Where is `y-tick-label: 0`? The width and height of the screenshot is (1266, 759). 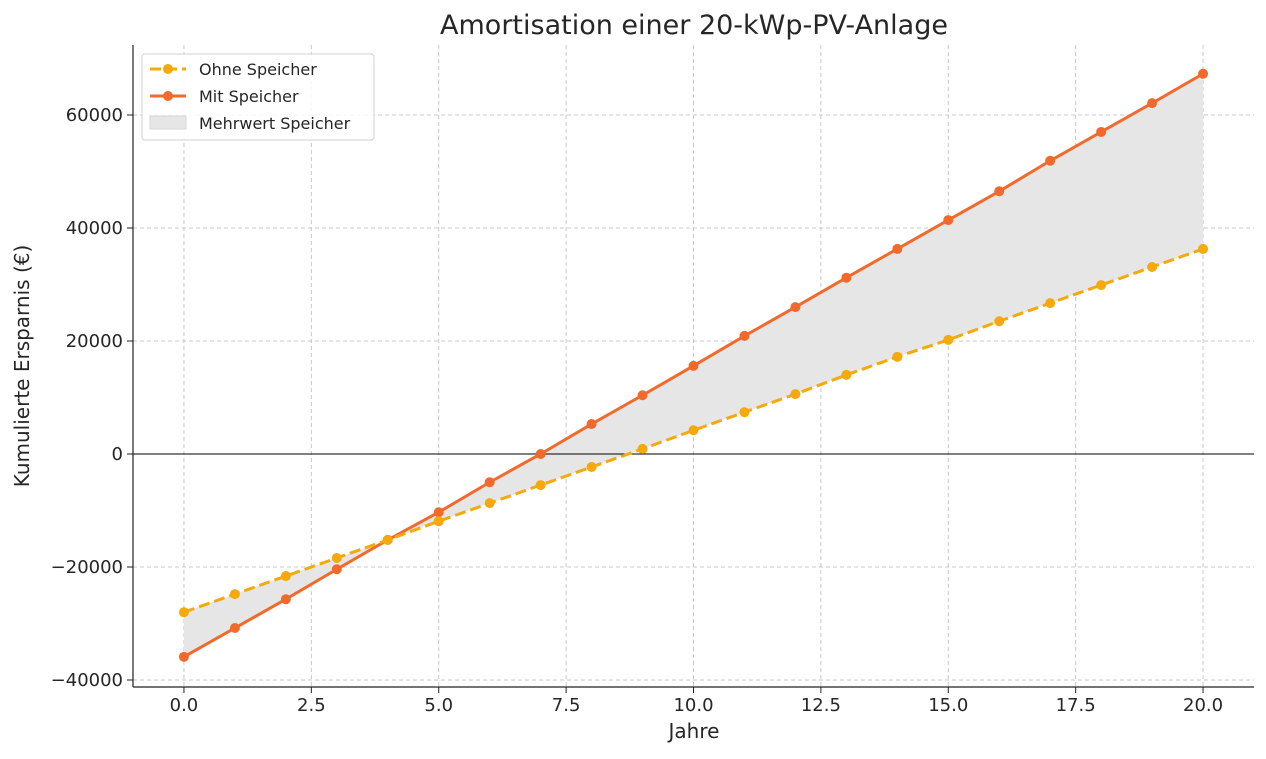
y-tick-label: 0 is located at coordinates (117, 454).